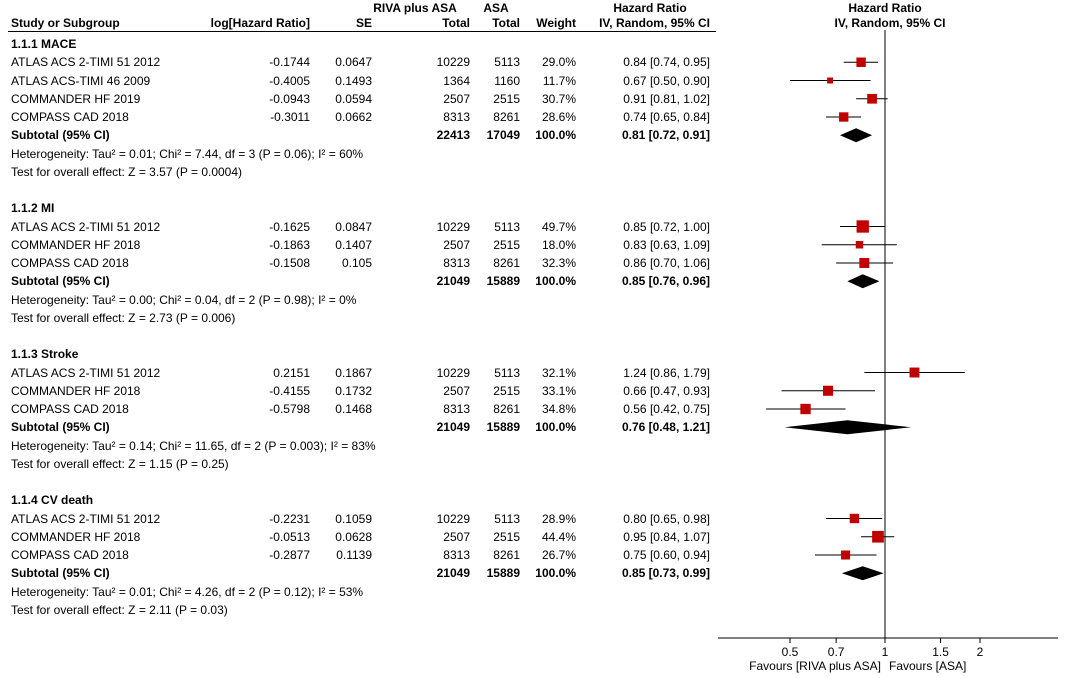 The height and width of the screenshot is (678, 1065). Describe the element at coordinates (666, 226) in the screenshot. I see `study-ci: 0.85 [0.72, 1.00]` at that location.